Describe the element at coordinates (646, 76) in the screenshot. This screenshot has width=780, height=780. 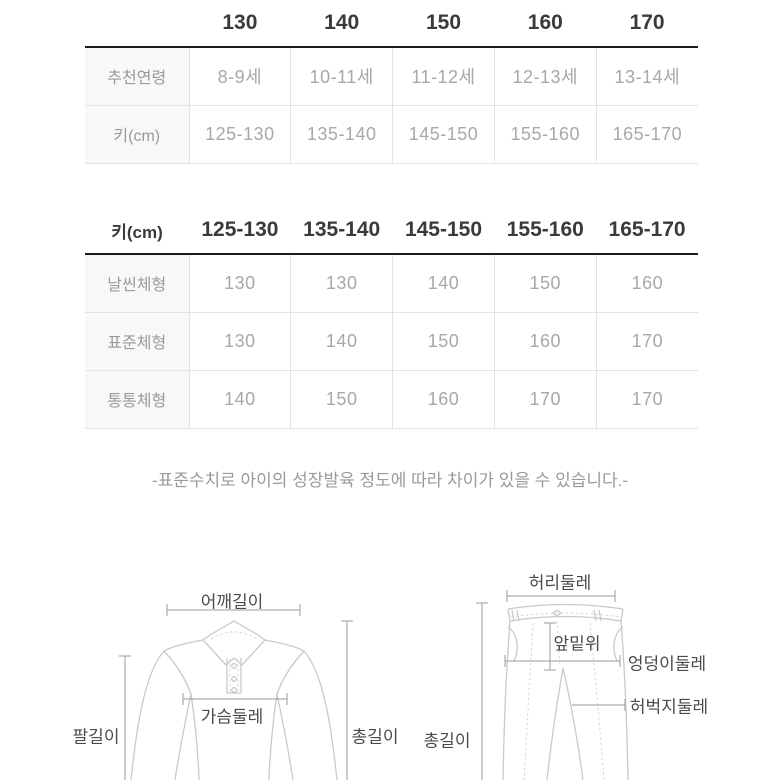
I see `table-cell: 13-14세` at that location.